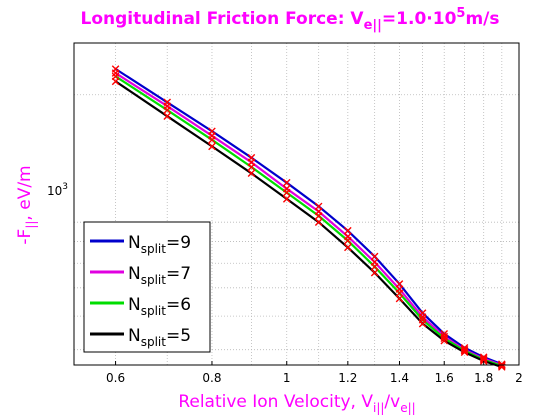 The image size is (560, 420). I want to click on svg-text:Relative Ion Velocity, Vi||/ve: Relative Ion Velocity, Vi||/ve||, so click(296, 403).